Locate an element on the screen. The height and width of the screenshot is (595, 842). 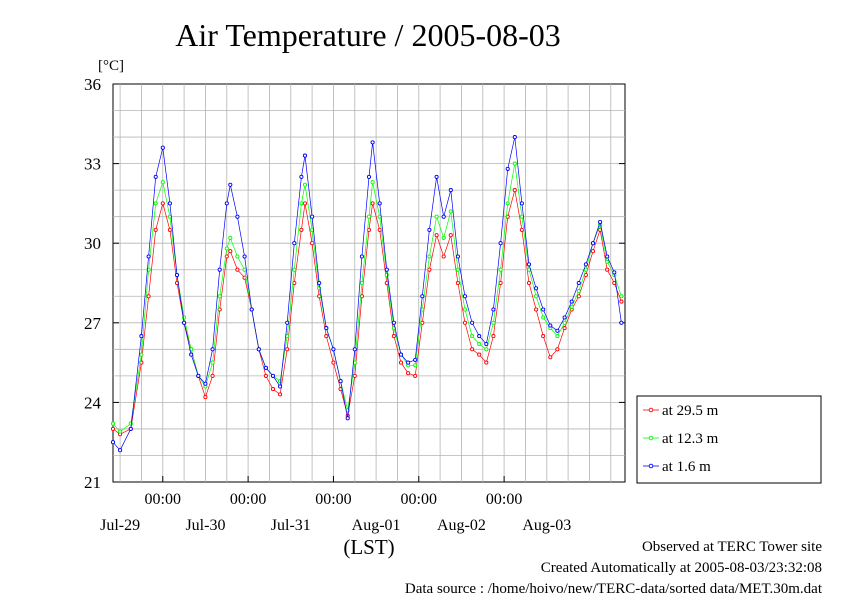
legend-label: at 12.3 m is located at coordinates (690, 439).